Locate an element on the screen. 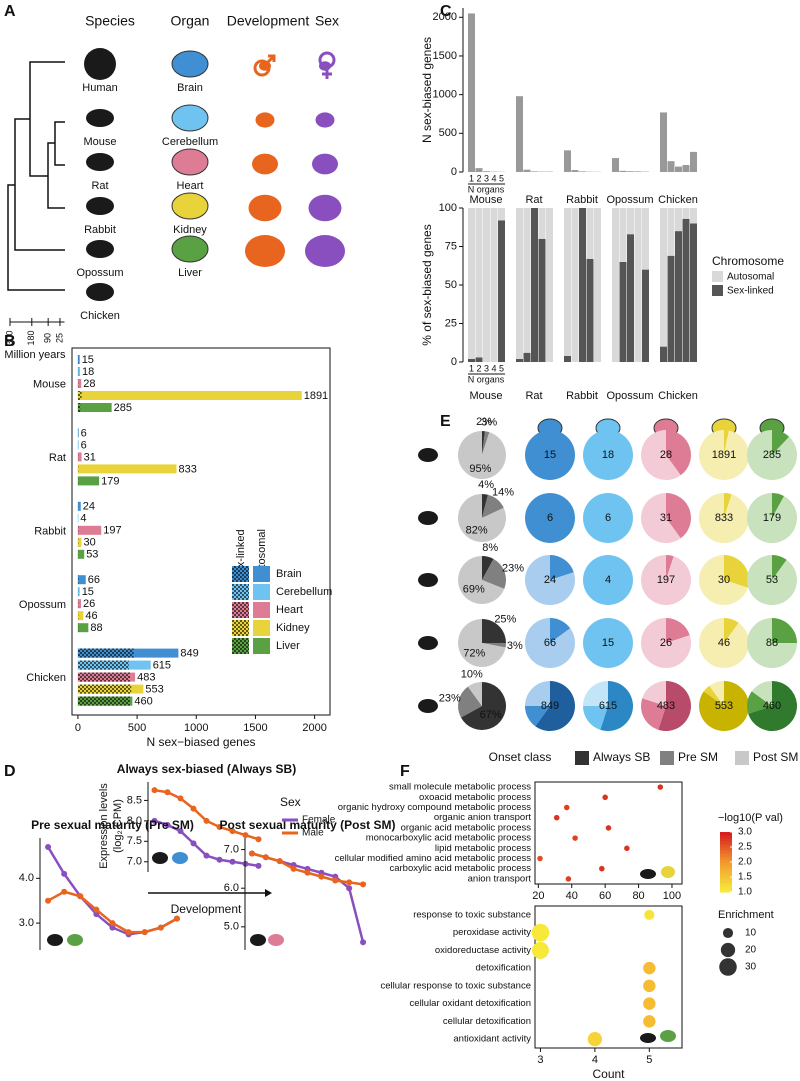 Image resolution: width=800 pixels, height=1081 pixels. value-label: 88 is located at coordinates (96, 628).